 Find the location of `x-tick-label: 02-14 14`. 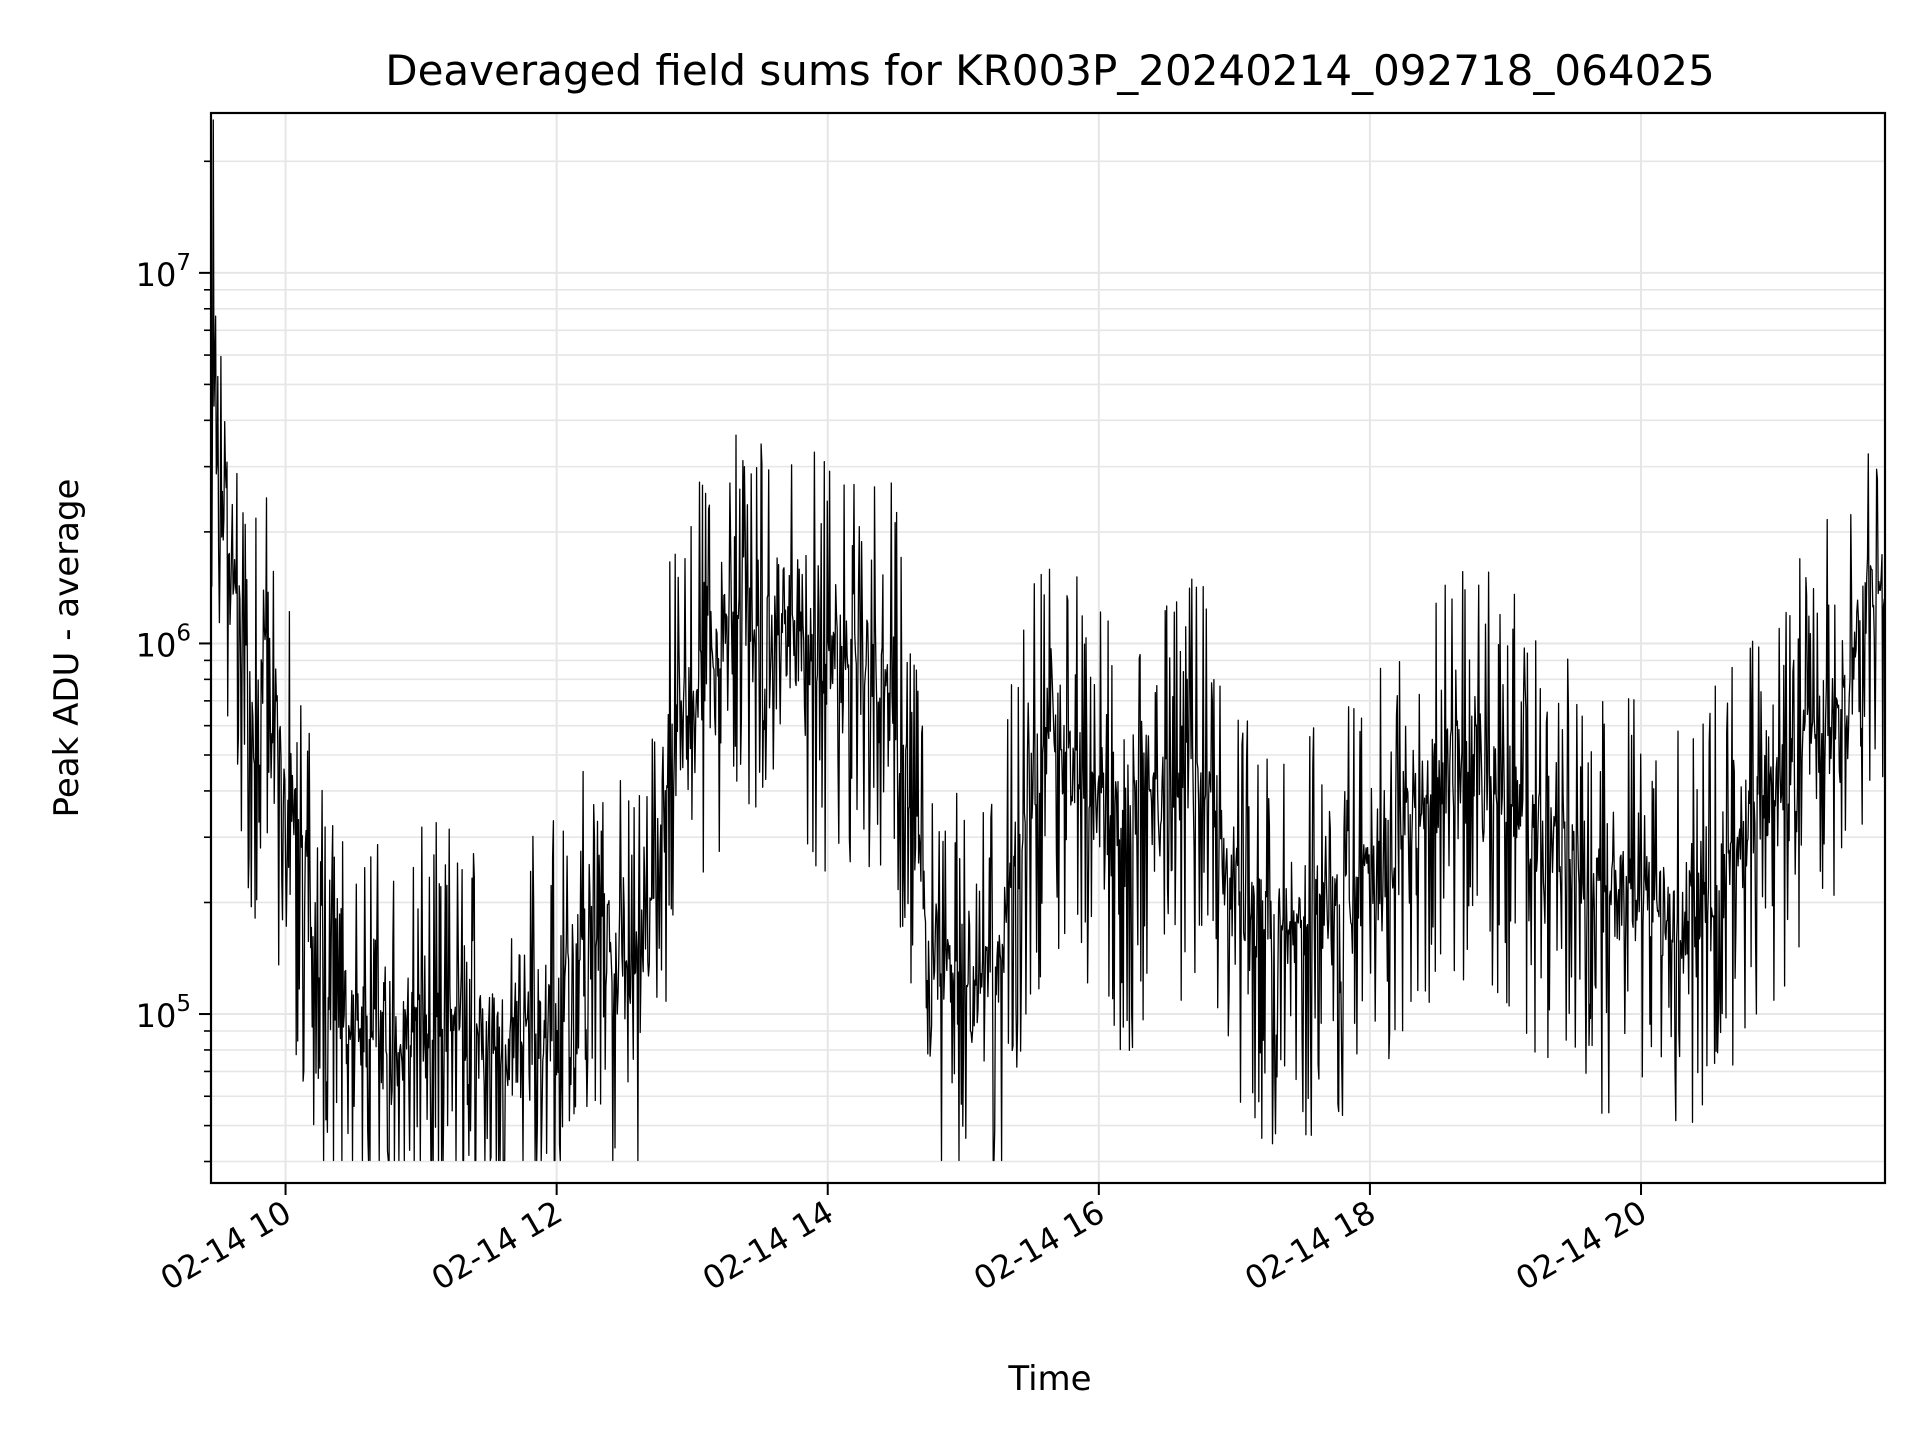

x-tick-label: 02-14 14 is located at coordinates (768, 1245).